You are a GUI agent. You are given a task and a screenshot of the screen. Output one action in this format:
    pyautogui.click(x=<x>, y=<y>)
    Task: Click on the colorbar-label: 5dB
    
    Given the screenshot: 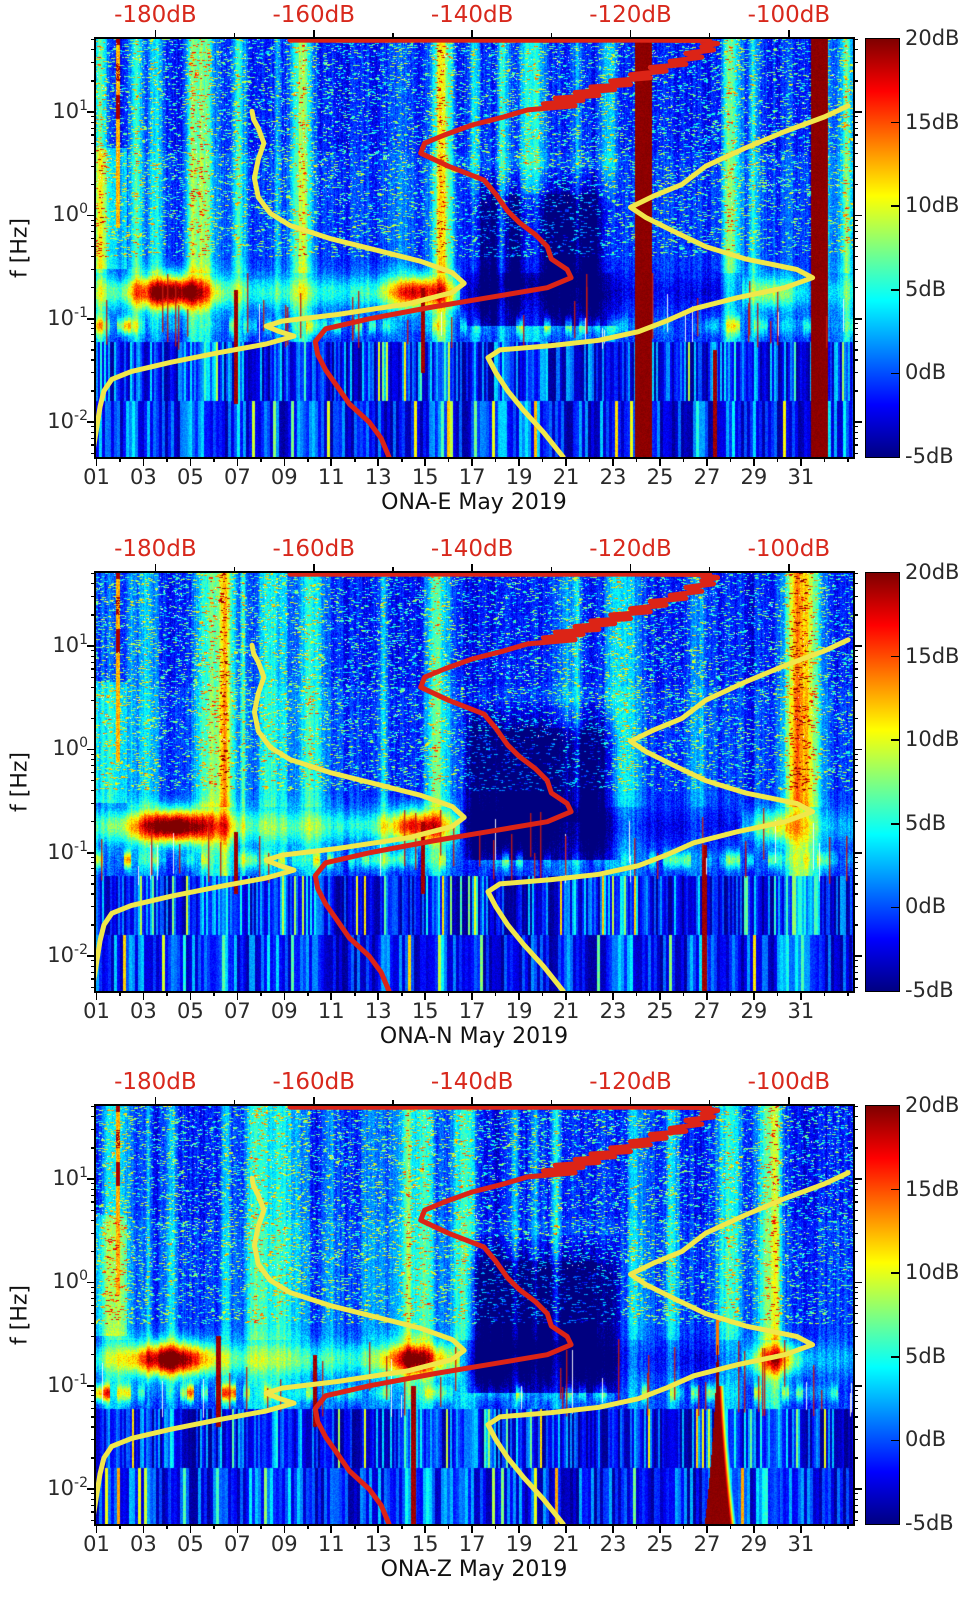 What is the action you would take?
    pyautogui.click(x=926, y=288)
    